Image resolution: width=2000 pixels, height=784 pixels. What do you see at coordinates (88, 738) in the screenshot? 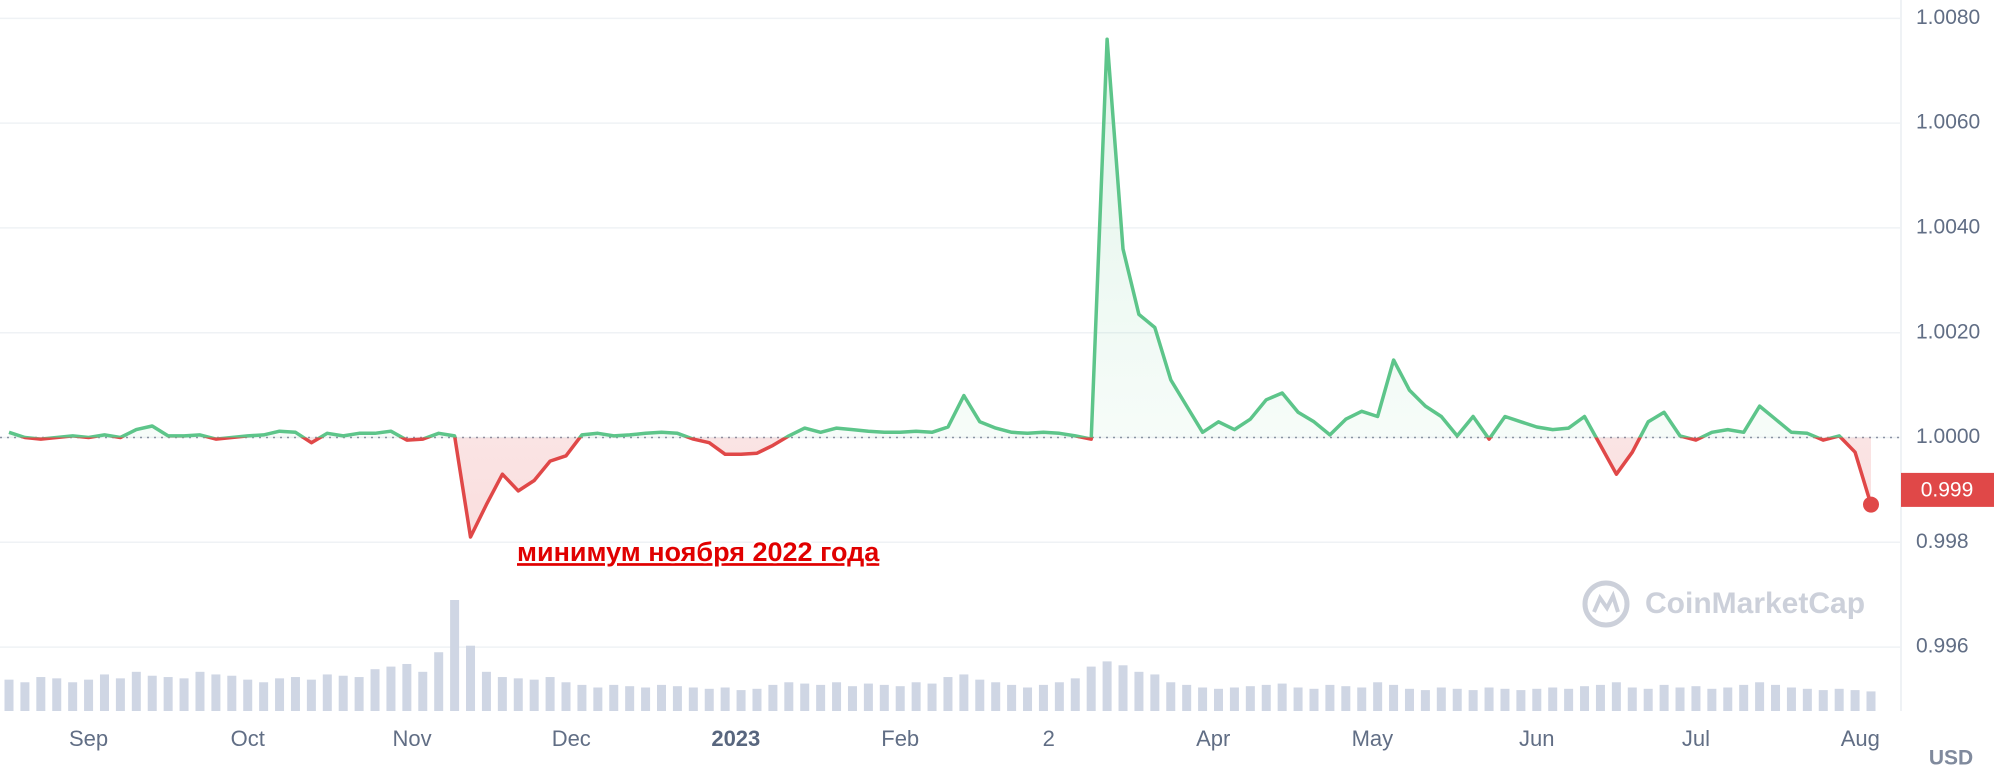
I see `x-tick-label: Sep` at bounding box center [88, 738].